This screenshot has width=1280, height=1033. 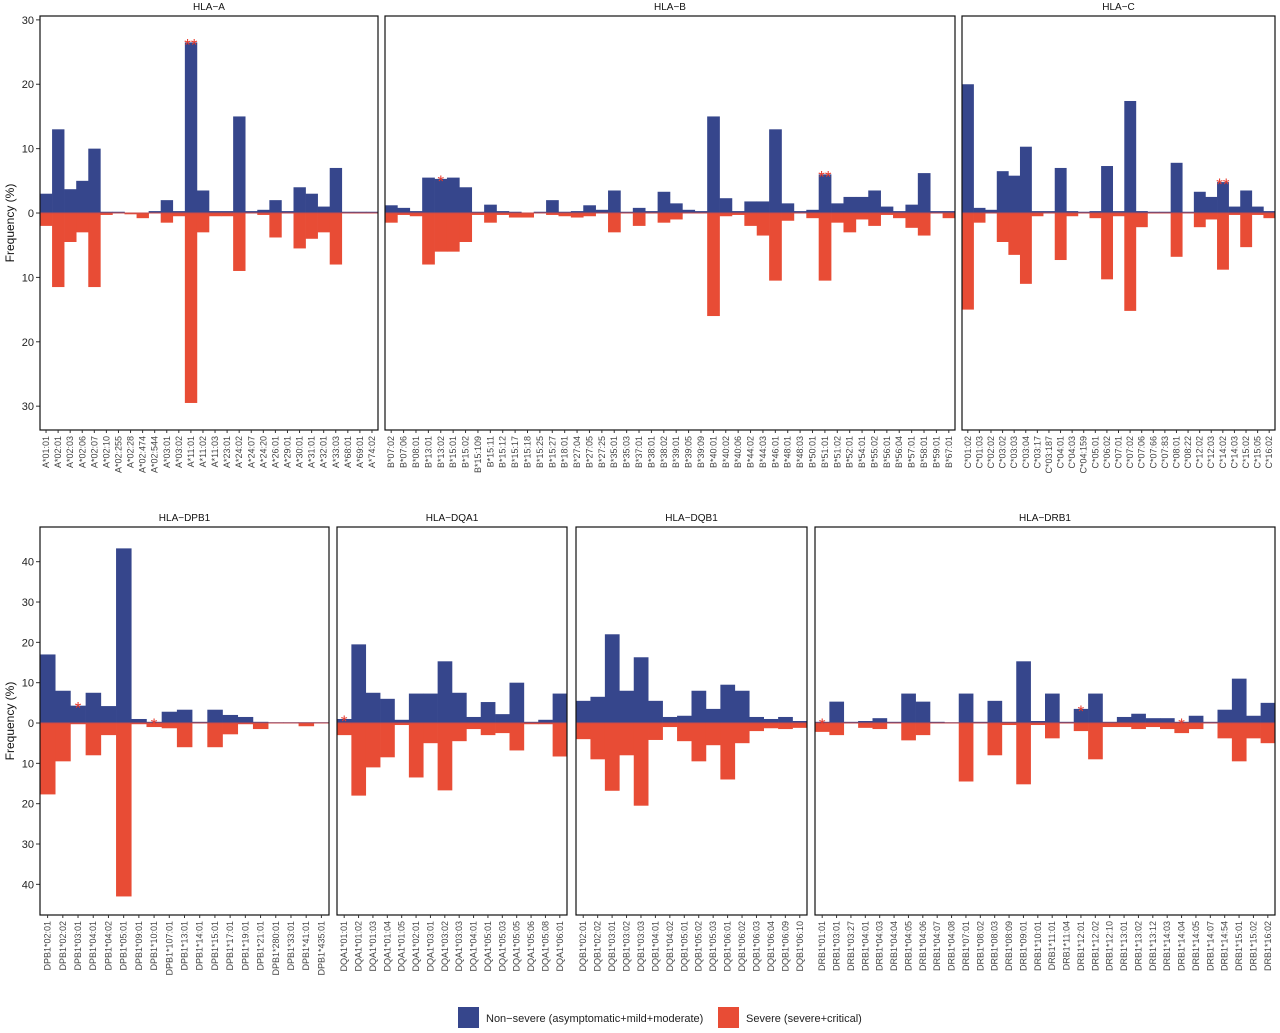 I want to click on y-tick-label: 10, so click(x=28, y=278).